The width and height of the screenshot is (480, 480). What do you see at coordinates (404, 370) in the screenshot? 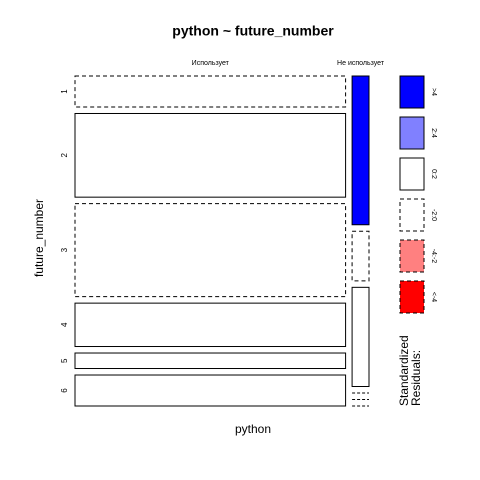
I see `legend-title: Standardized` at bounding box center [404, 370].